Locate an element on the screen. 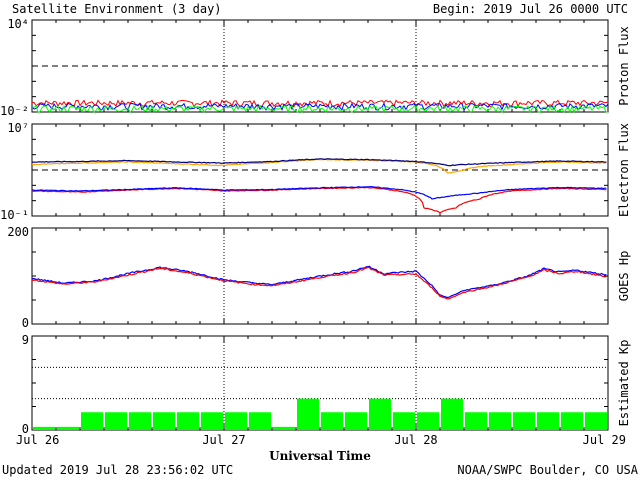  y-tick-label: 10⁴ is located at coordinates (18, 24).